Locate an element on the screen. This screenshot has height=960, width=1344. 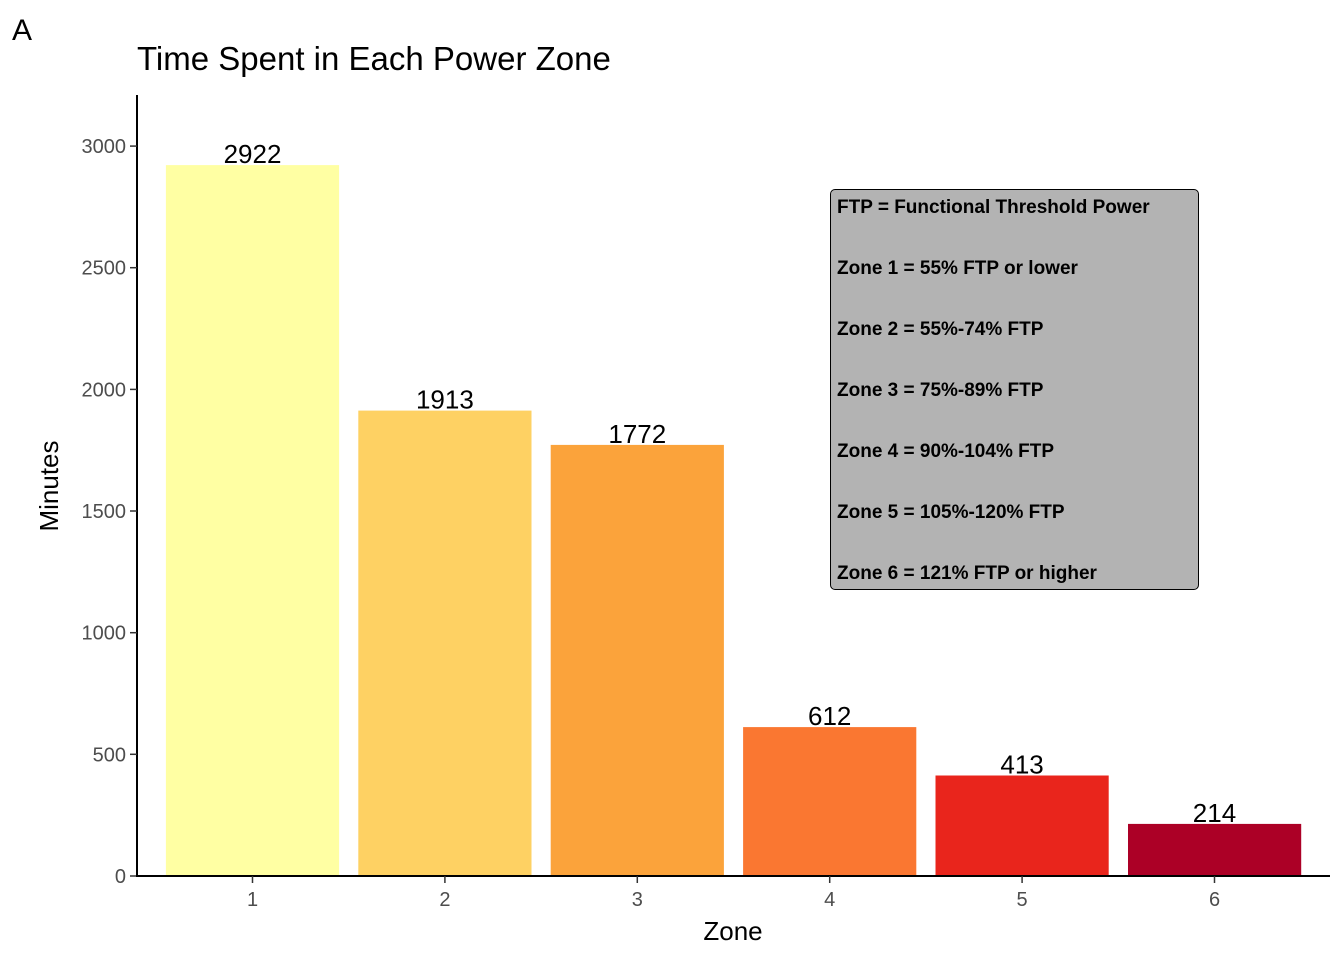
y-axis: 0 500 1000 1500 2000 2500 3000 is located at coordinates (110, 491).